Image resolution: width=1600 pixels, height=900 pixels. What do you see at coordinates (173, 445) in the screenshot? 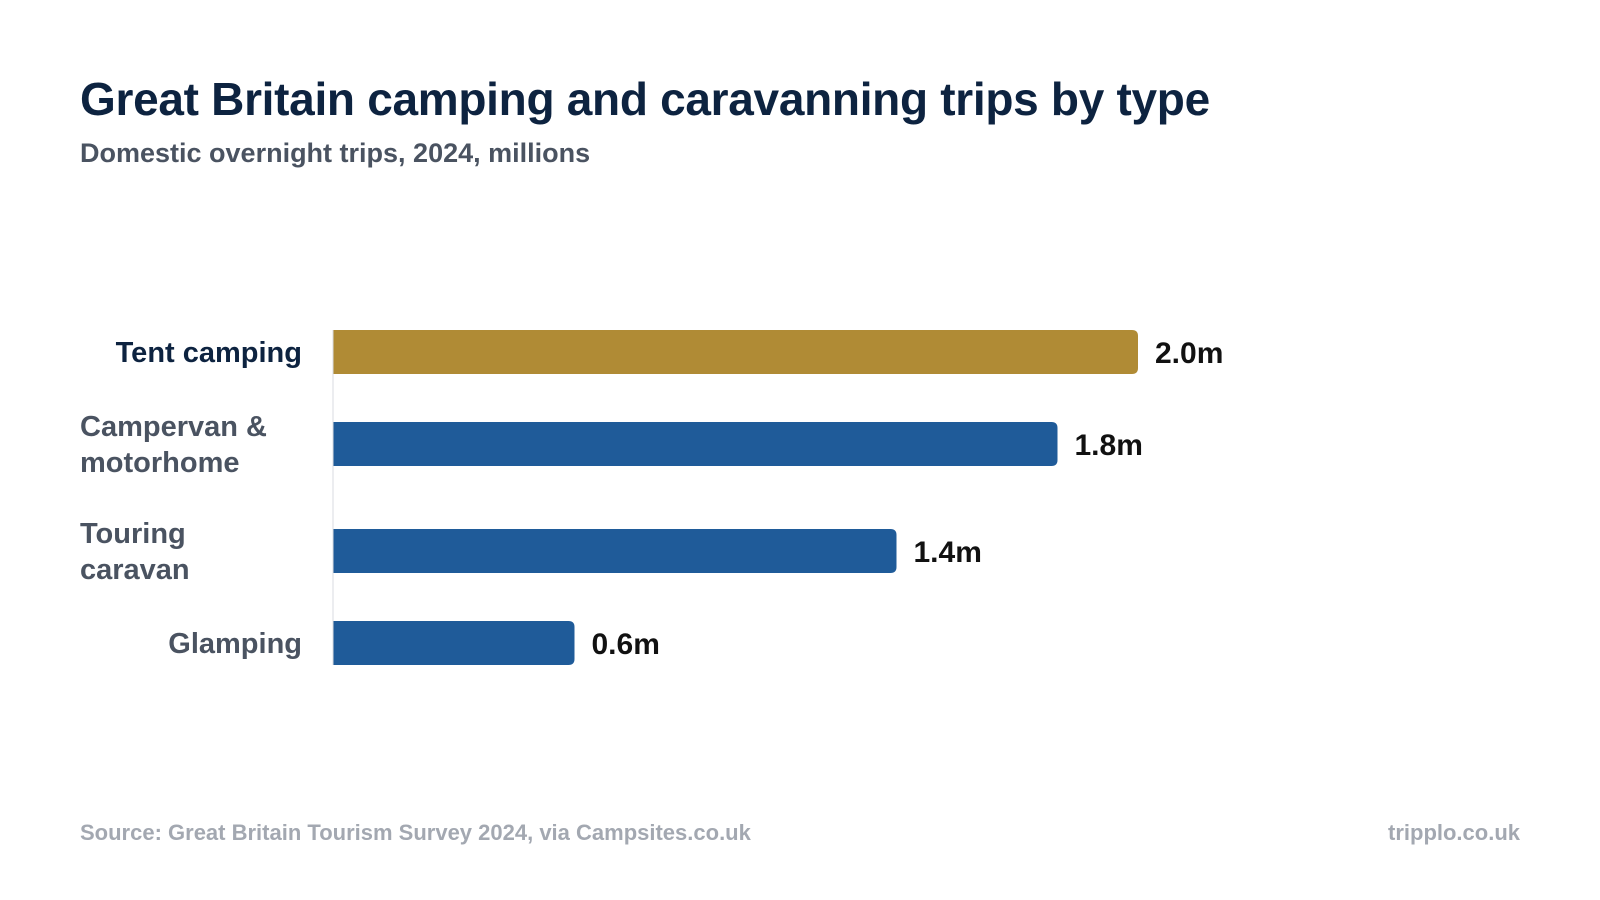
I see `category-label-2: Campervan & motorhome` at bounding box center [173, 445].